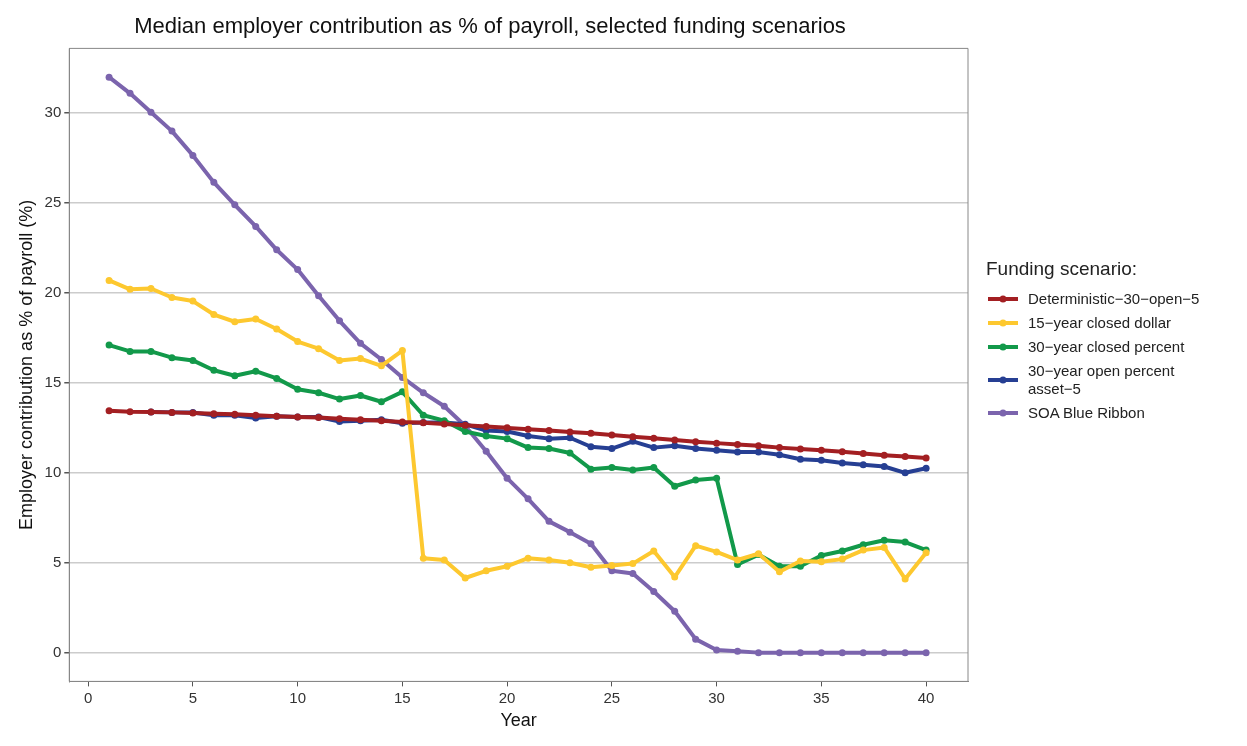  I want to click on x-tick-label: 5, so click(193, 697).